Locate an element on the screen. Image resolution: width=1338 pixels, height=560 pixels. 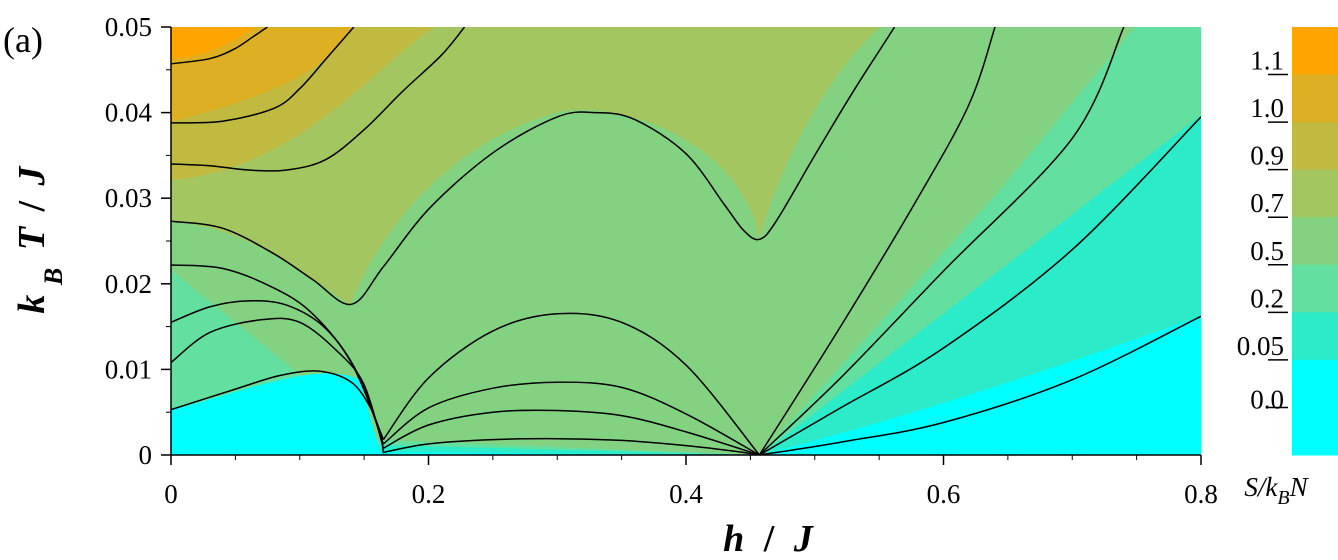
colorbar-label: 0.9 is located at coordinates (1267, 156).